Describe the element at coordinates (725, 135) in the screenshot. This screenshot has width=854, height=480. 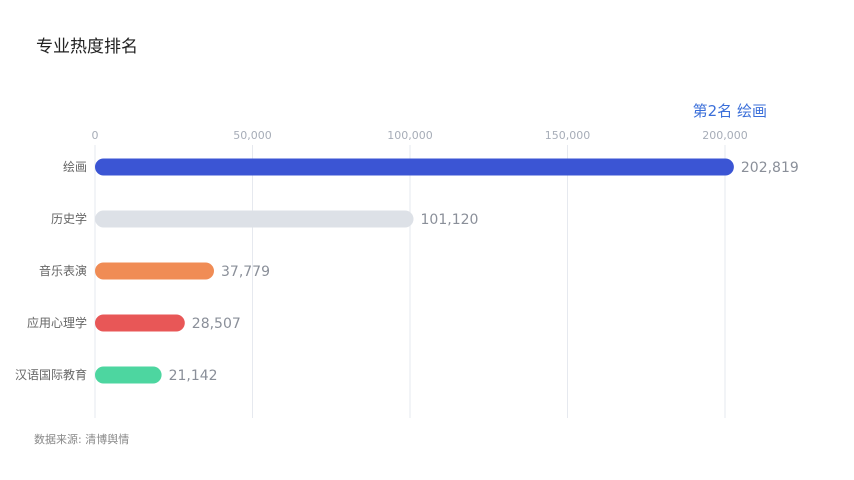
I see `x-tick-label: 200,000` at that location.